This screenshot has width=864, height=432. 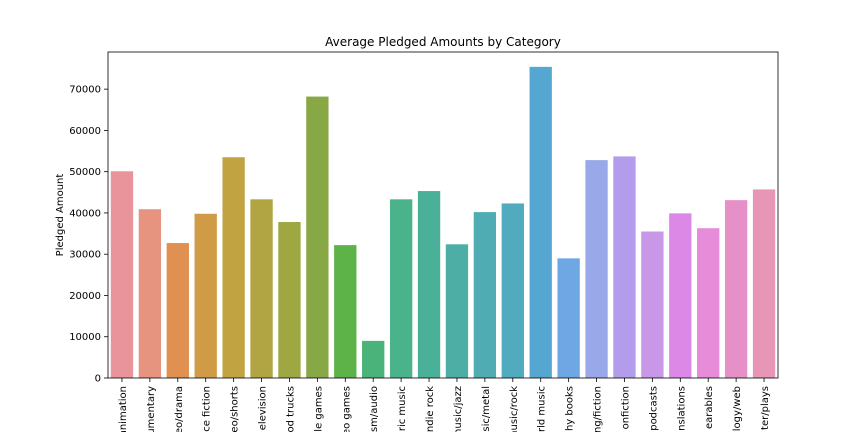 What do you see at coordinates (681, 408) in the screenshot?
I see `x-tick-label: nslations` at bounding box center [681, 408].